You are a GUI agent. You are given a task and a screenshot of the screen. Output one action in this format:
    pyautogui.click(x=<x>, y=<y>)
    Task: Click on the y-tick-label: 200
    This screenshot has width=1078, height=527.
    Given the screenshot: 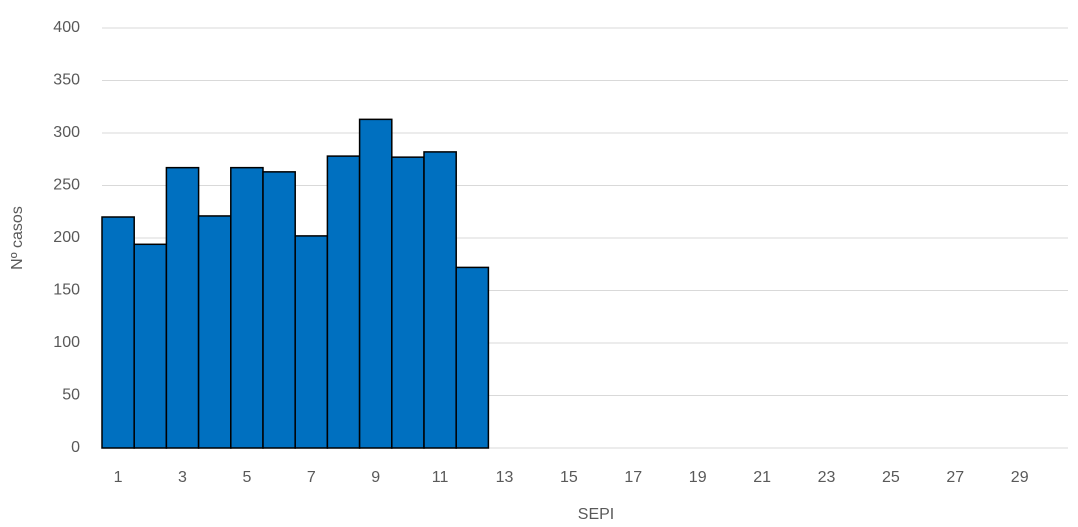 What is the action you would take?
    pyautogui.click(x=66, y=237)
    